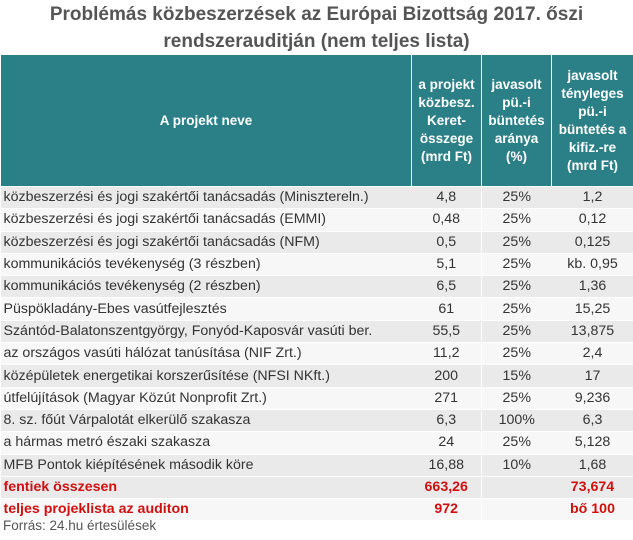 The width and height of the screenshot is (633, 540). I want to click on cell-rate: 10%, so click(516, 465).